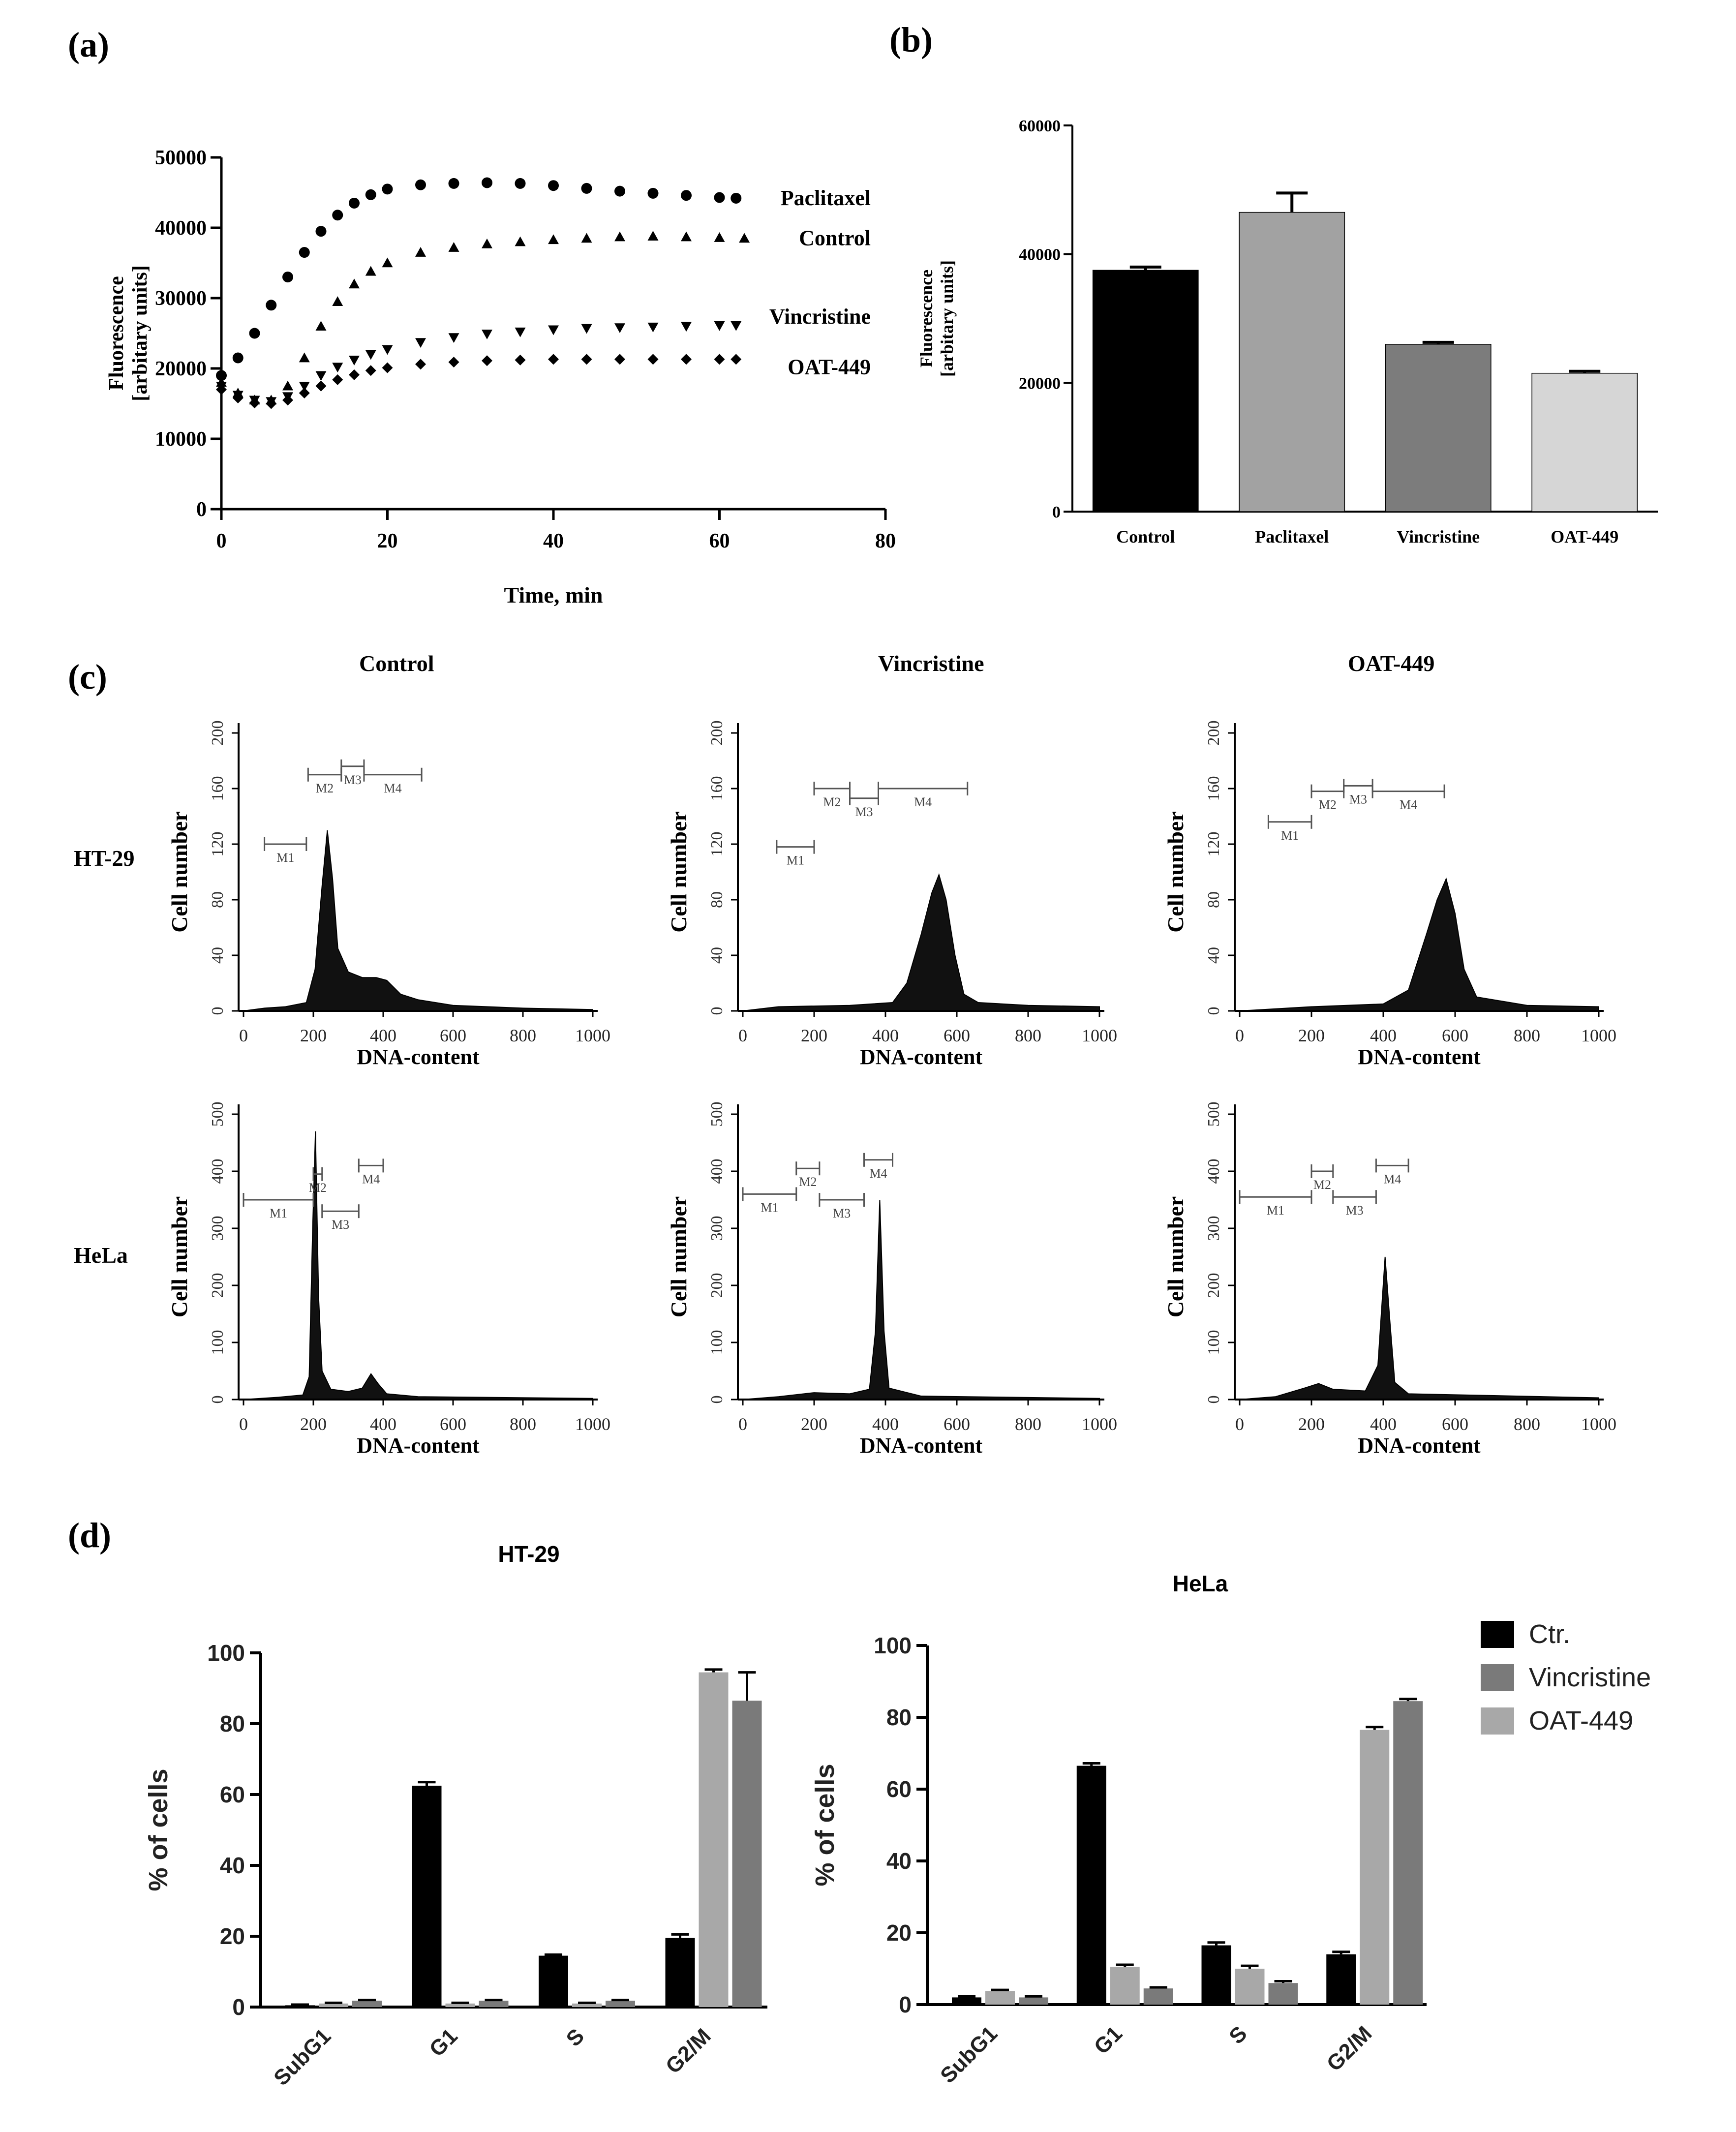 Image resolution: width=1736 pixels, height=2132 pixels. What do you see at coordinates (936, 318) in the screenshot?
I see `y-axis-label: Fluorescence[arbitary units]` at bounding box center [936, 318].